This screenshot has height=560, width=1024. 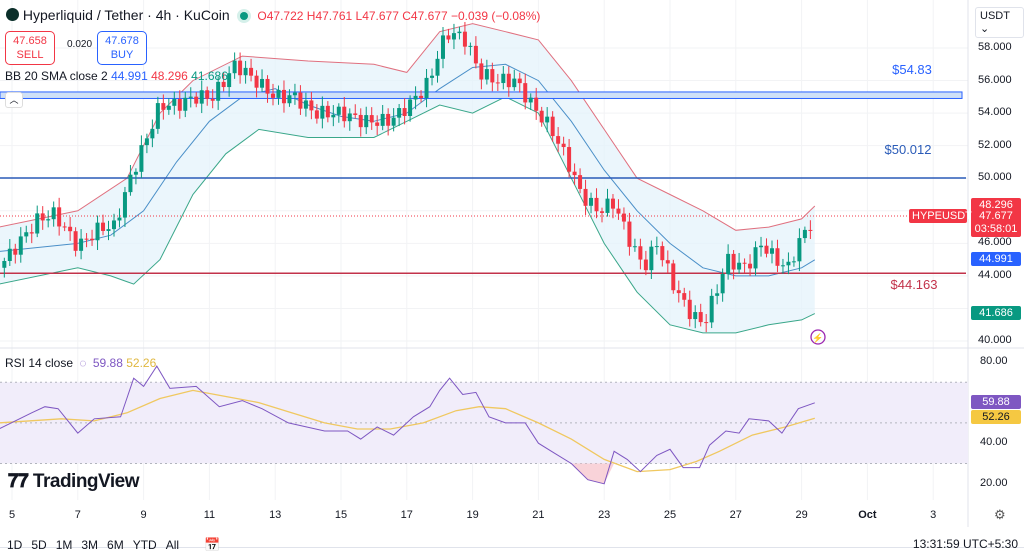 What do you see at coordinates (377, 16) in the screenshot?
I see `ohlc-low: L47.677` at bounding box center [377, 16].